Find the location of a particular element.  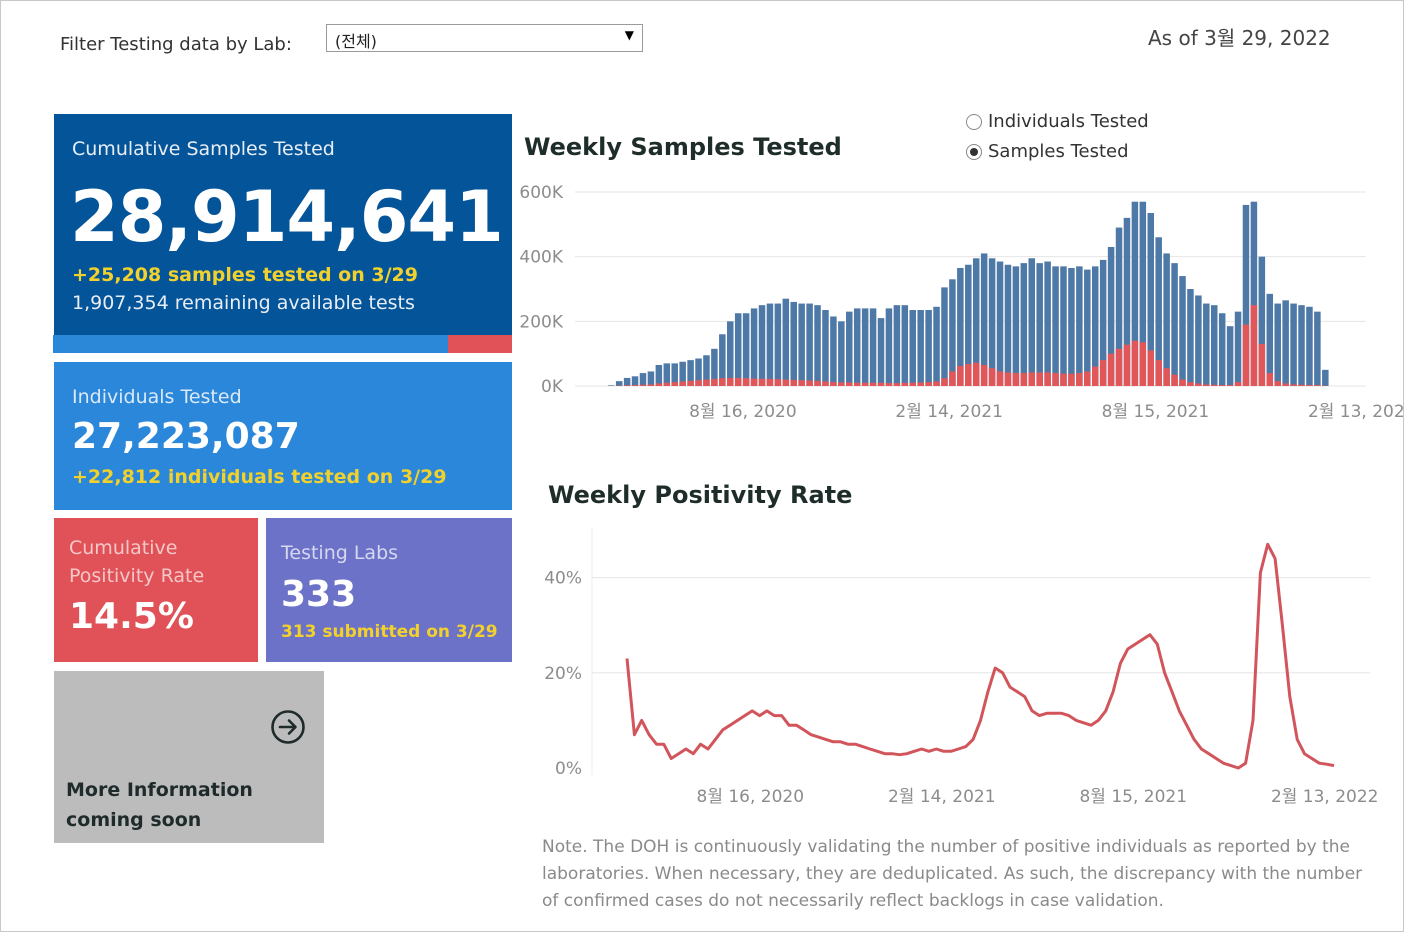

individuals-tested-value: 27,223,087 is located at coordinates (186, 436).